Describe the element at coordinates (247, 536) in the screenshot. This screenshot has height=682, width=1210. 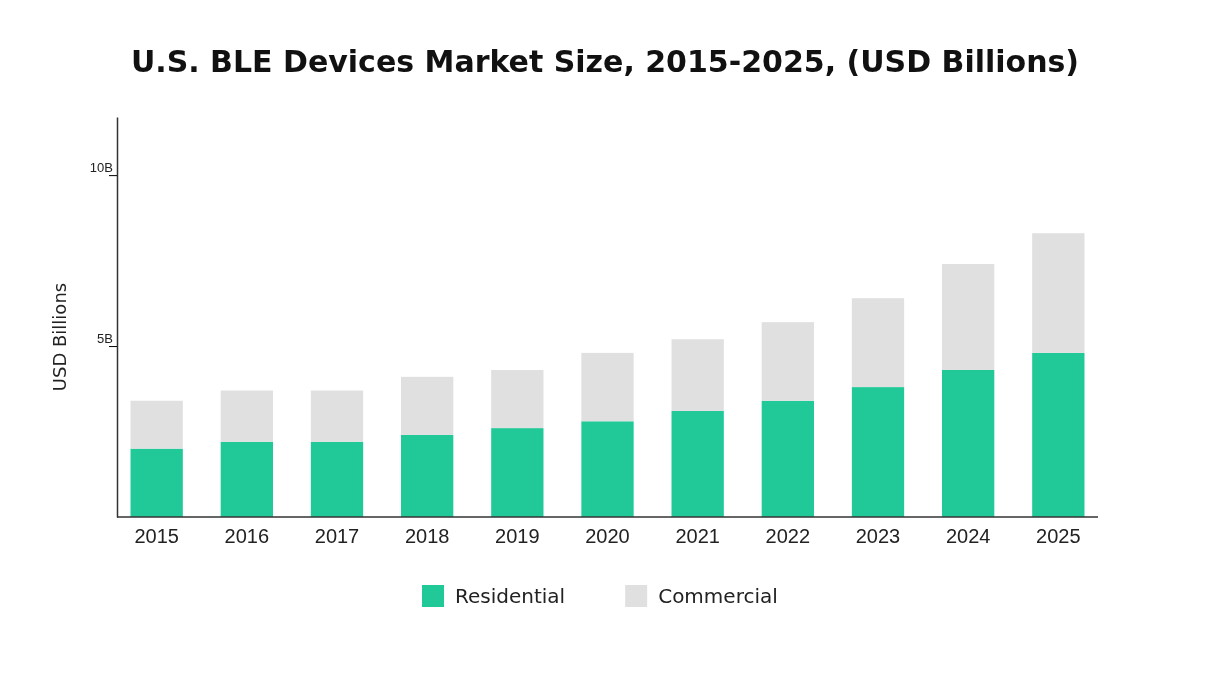
I see `x-tick-label: 2016` at that location.